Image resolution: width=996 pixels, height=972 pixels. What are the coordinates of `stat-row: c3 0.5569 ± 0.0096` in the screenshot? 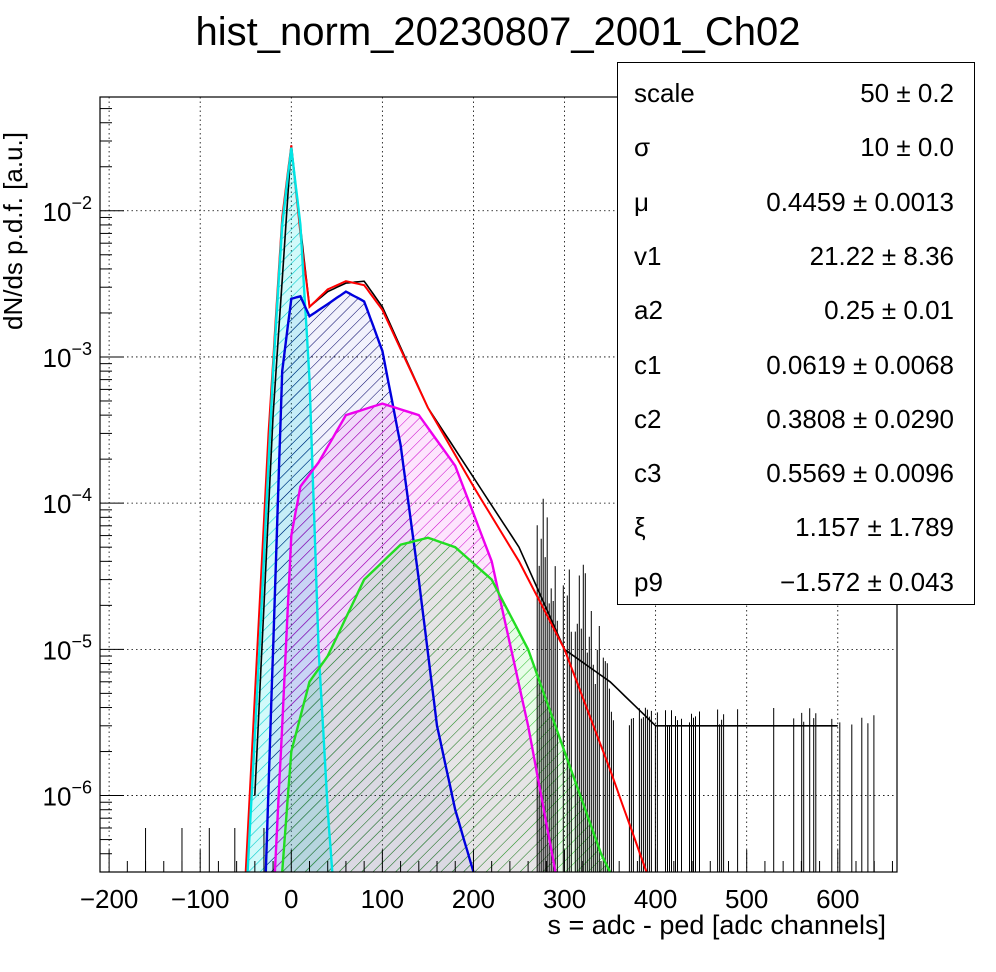 It's located at (796, 473).